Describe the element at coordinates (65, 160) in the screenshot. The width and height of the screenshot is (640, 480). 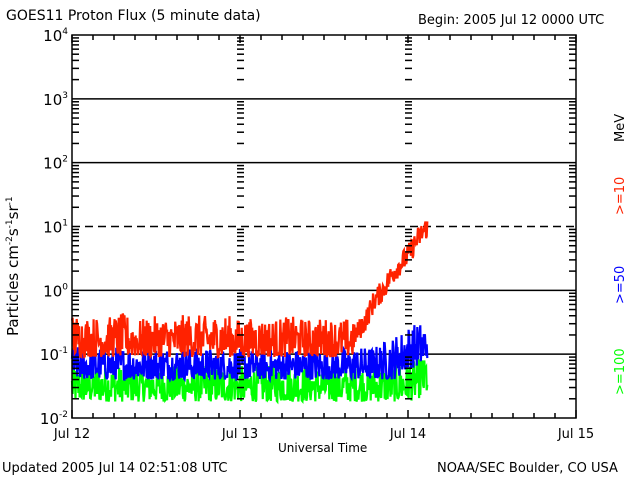
I see `y-tick-exponent: 2` at that location.